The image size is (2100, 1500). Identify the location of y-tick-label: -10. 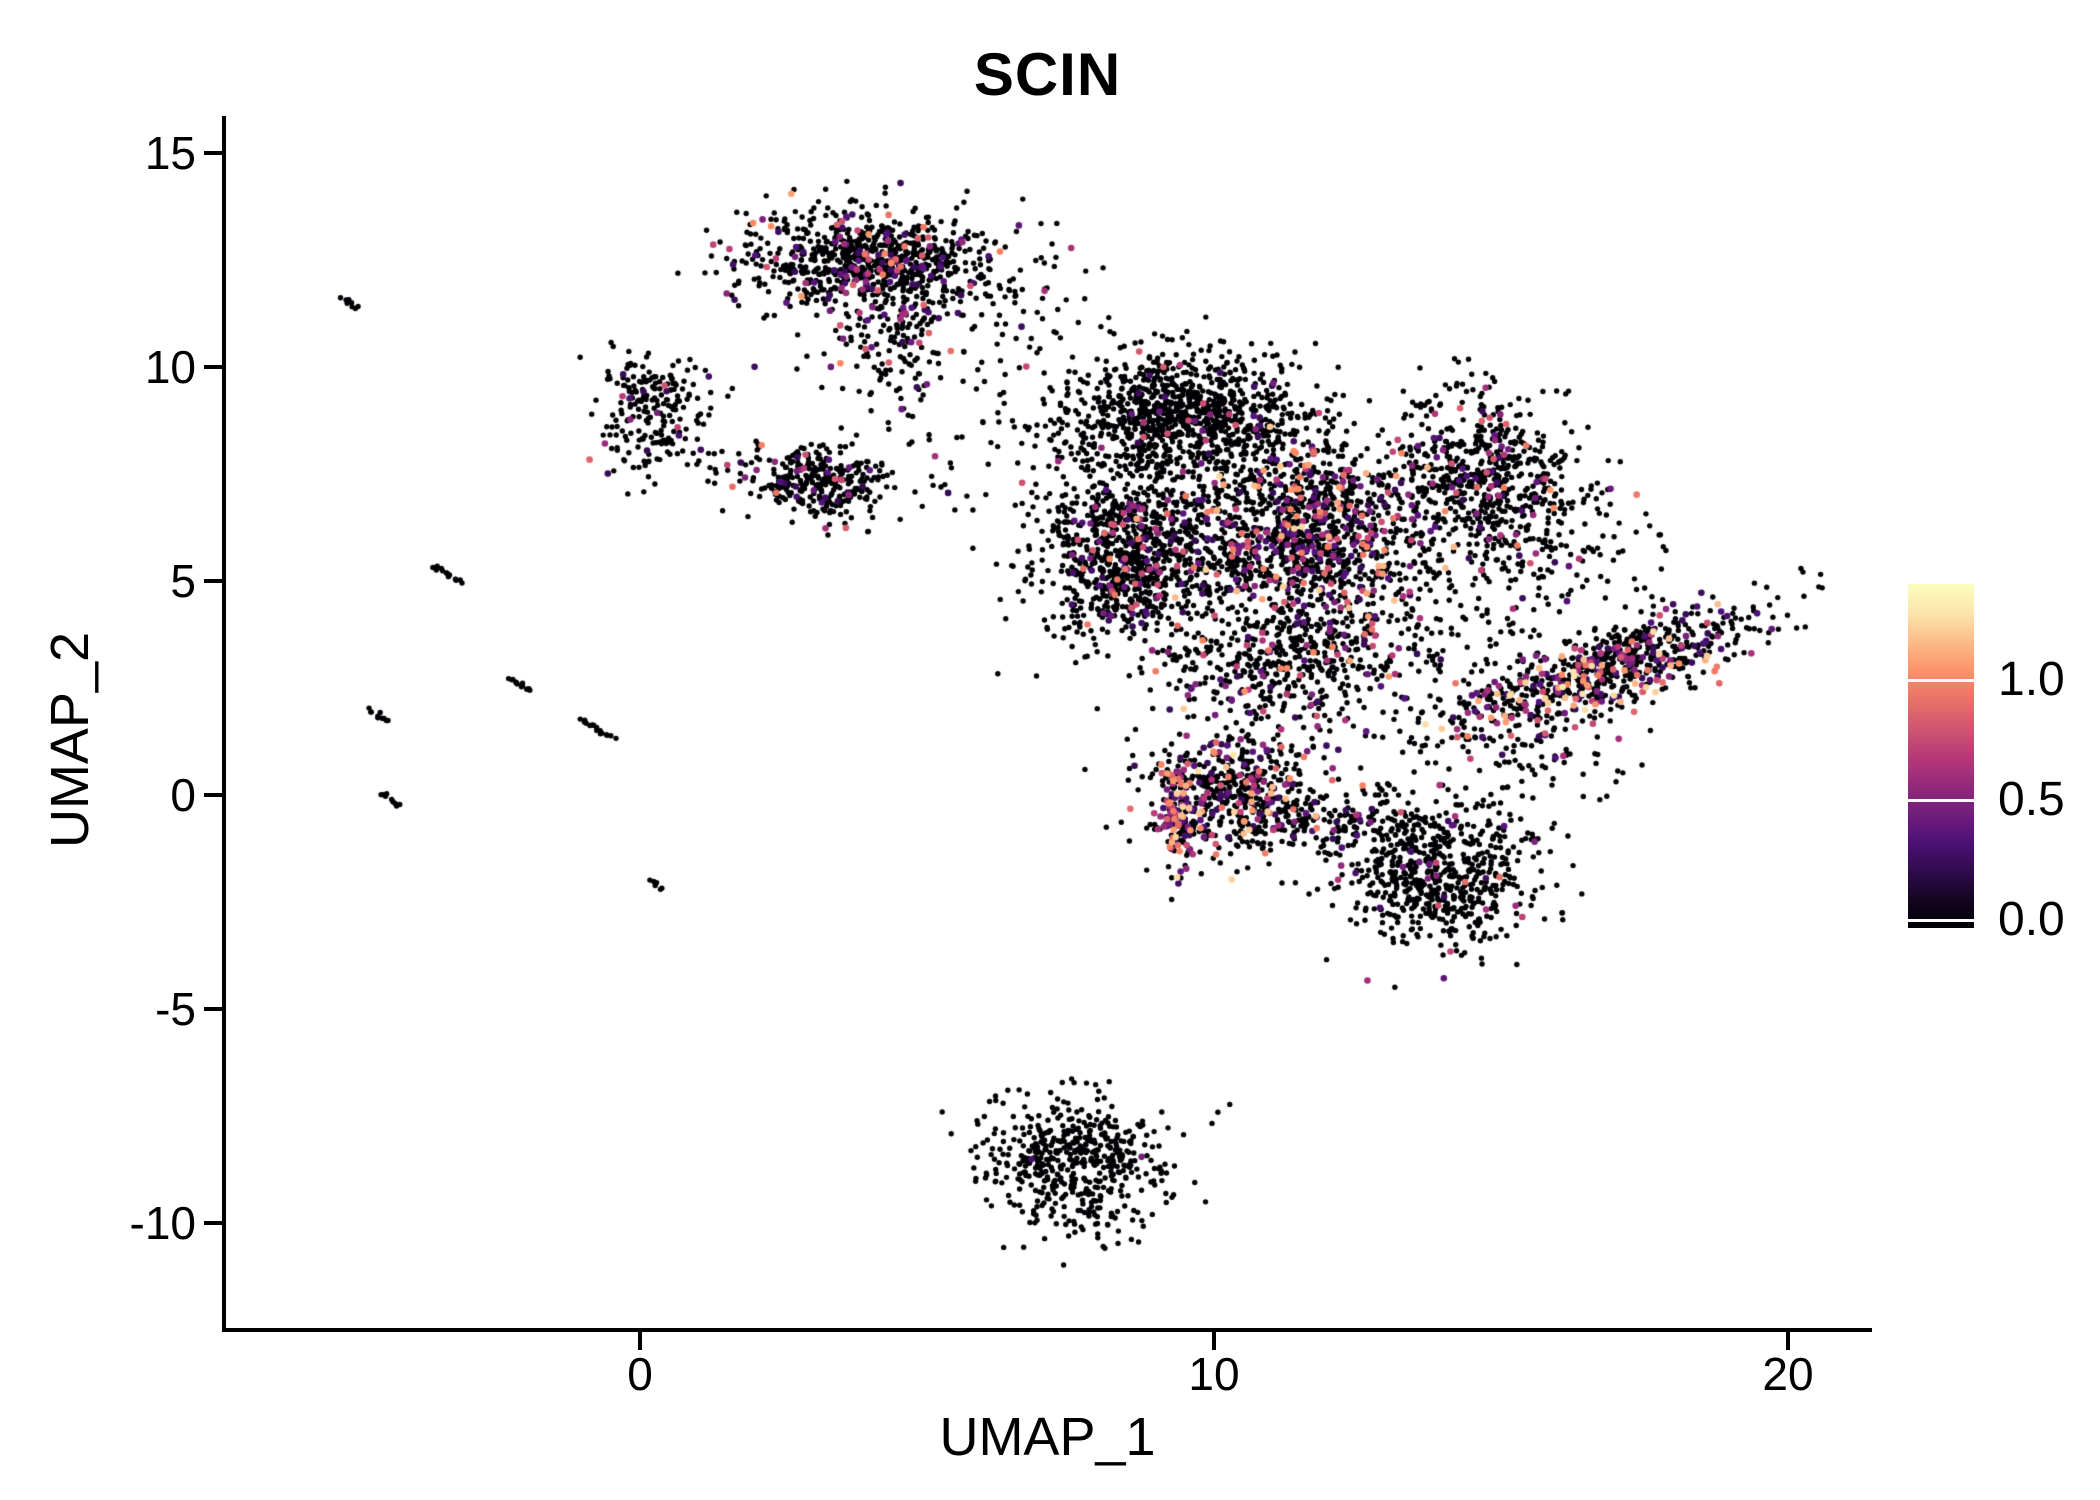
(162, 1223).